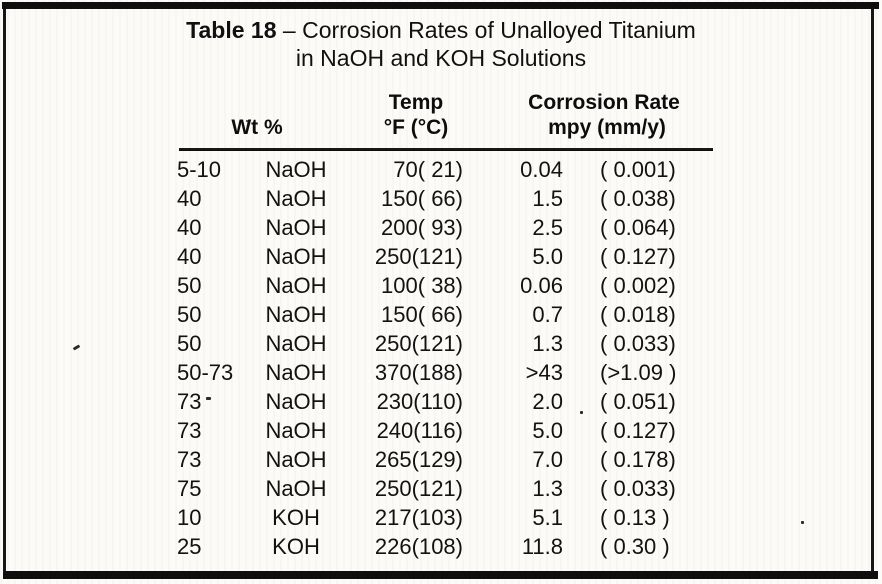 This screenshot has height=584, width=882. I want to click on table-row: 73 NaOH 230(110) 2.0 ( 0.051), so click(441, 401).